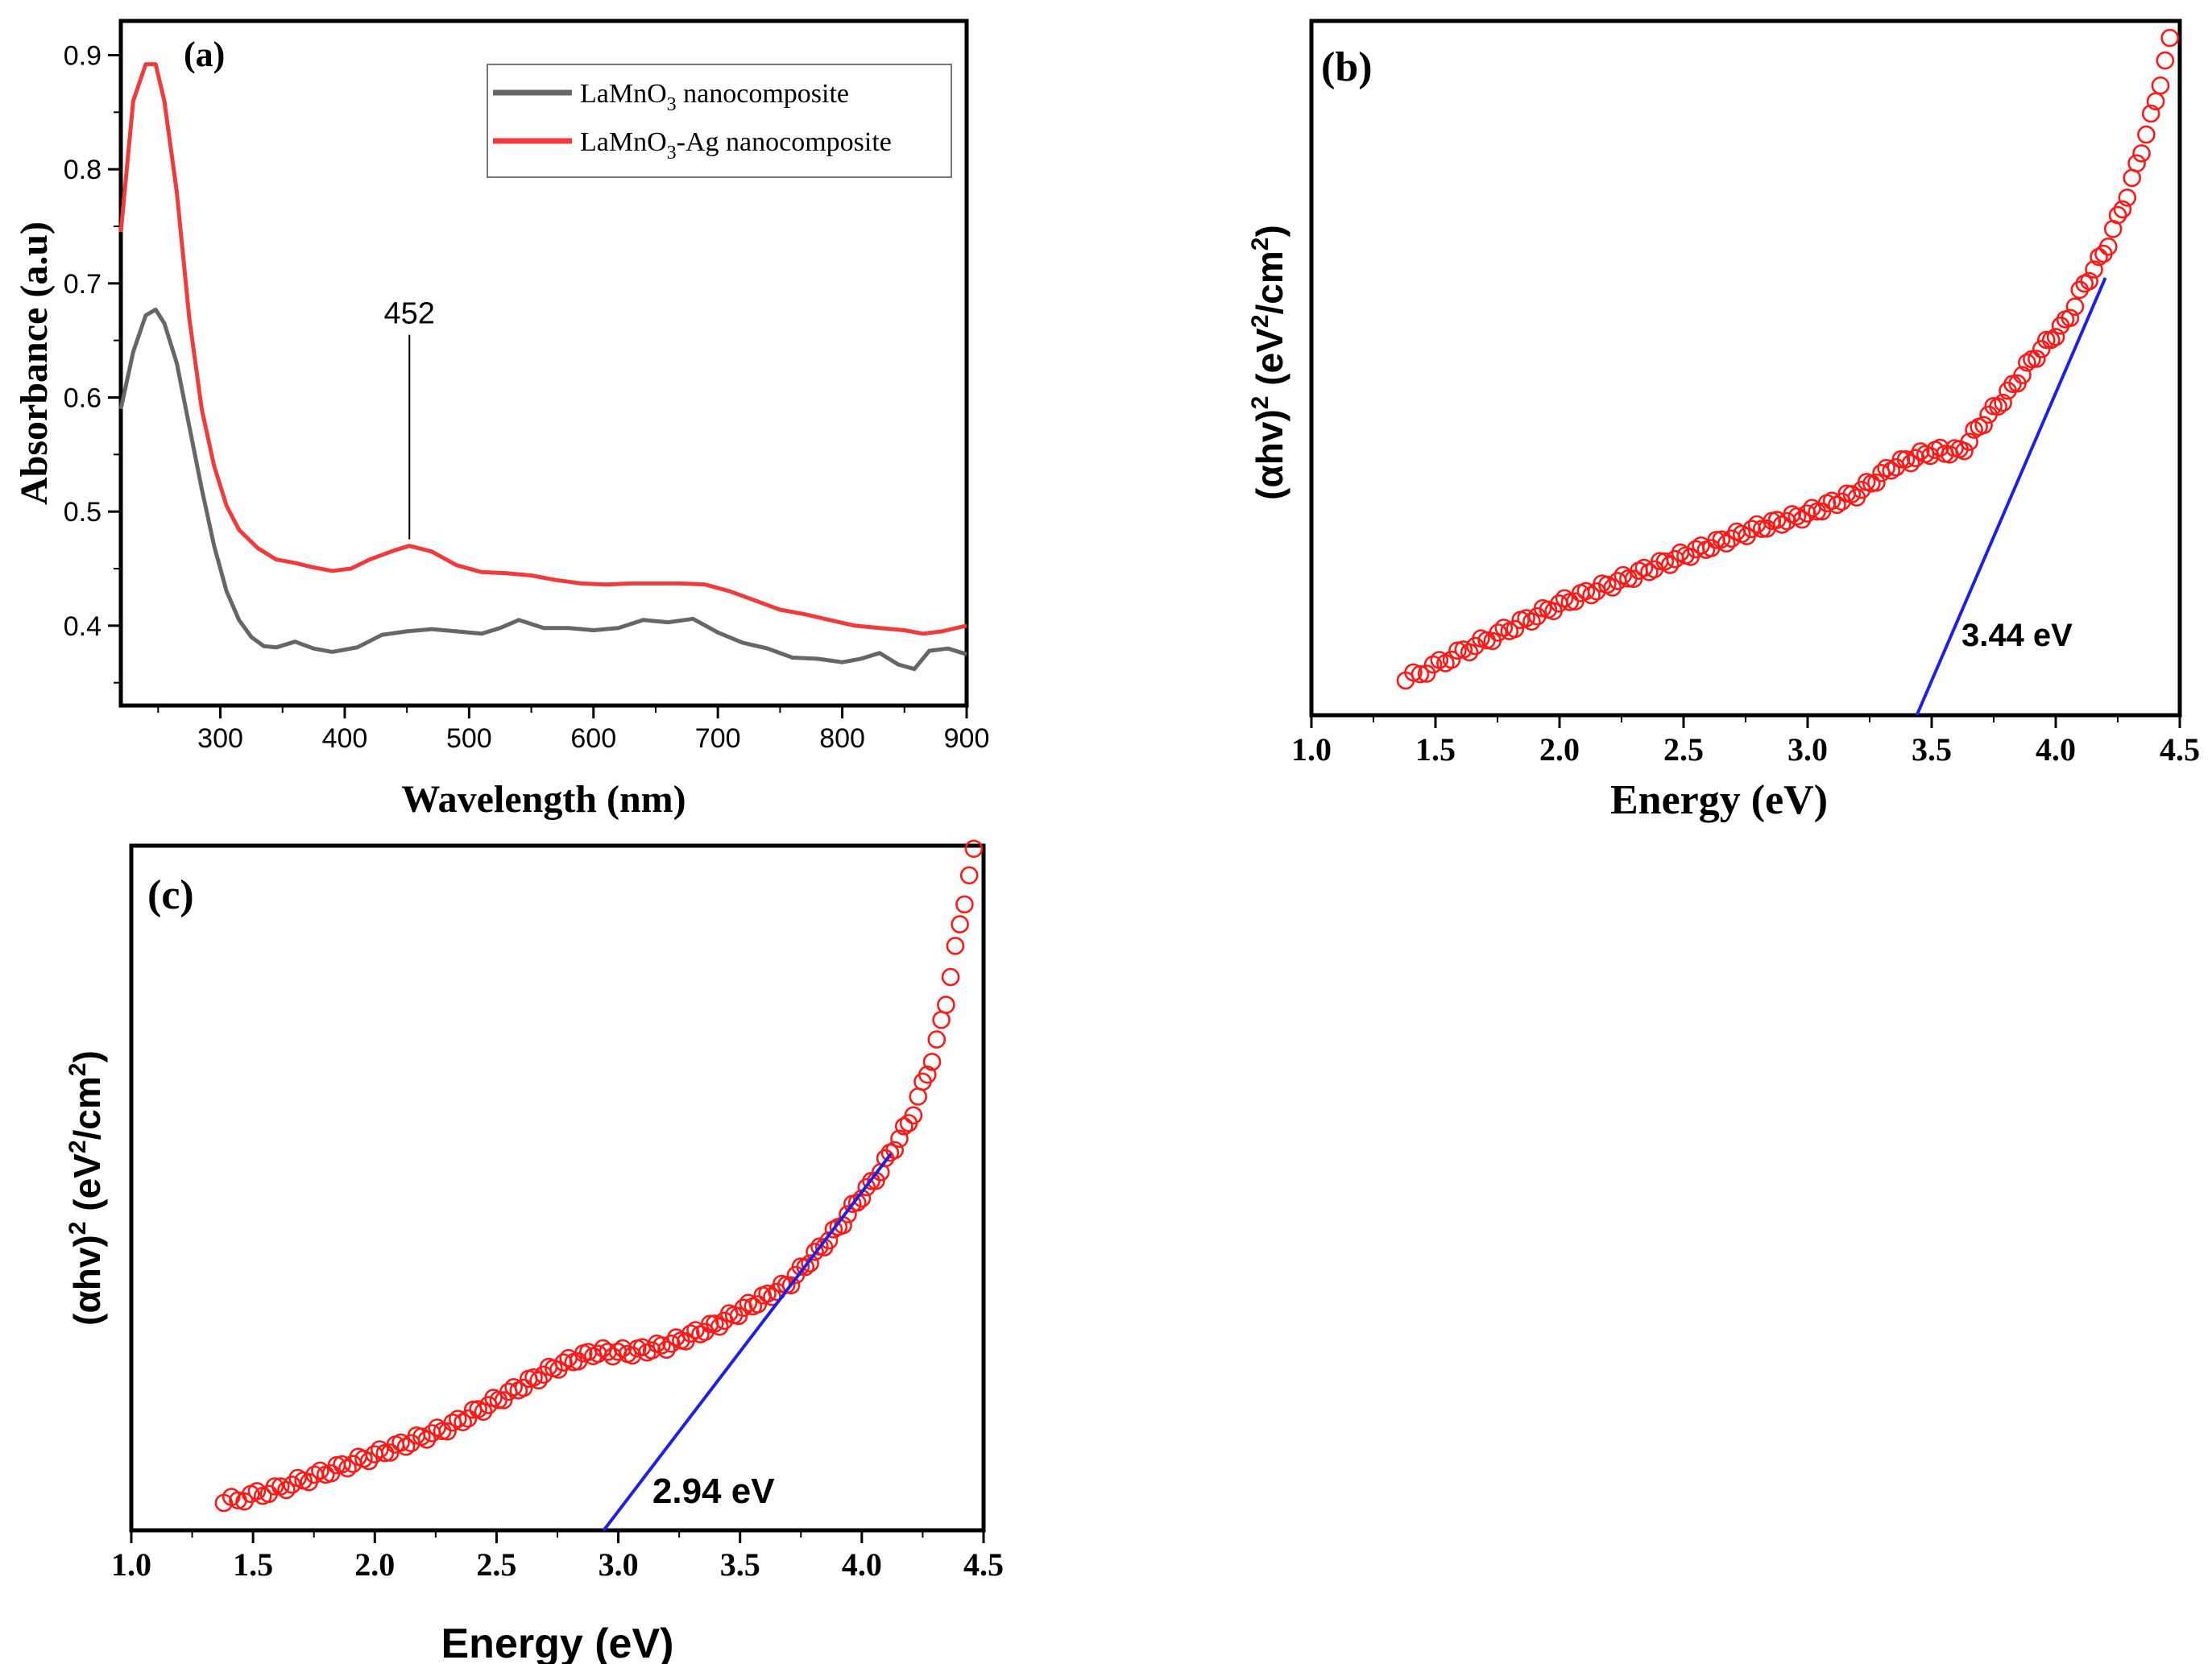 Image resolution: width=2212 pixels, height=1664 pixels. Describe the element at coordinates (736, 146) in the screenshot. I see `legend-label-lamno3-ag: LaMnO3-Ag nanocomposite` at that location.